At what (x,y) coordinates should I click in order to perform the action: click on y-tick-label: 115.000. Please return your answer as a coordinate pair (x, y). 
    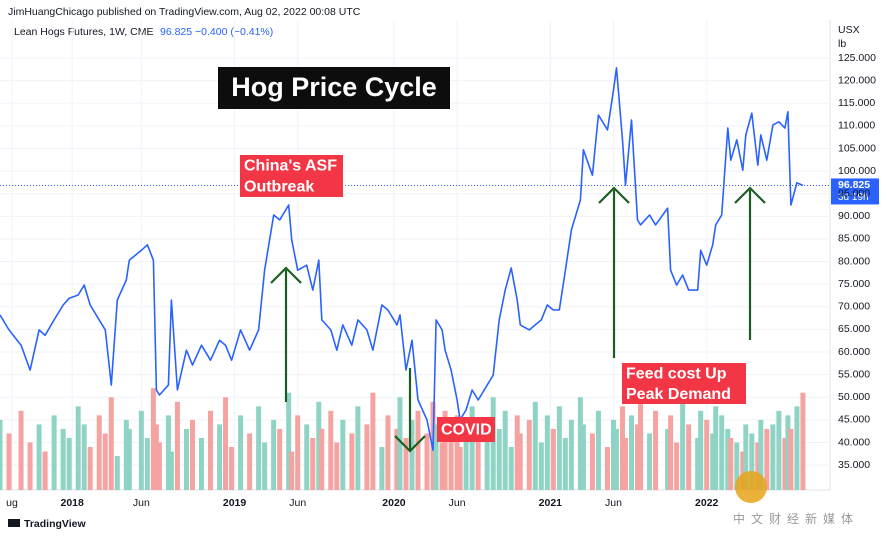
    Looking at the image, I should click on (856, 103).